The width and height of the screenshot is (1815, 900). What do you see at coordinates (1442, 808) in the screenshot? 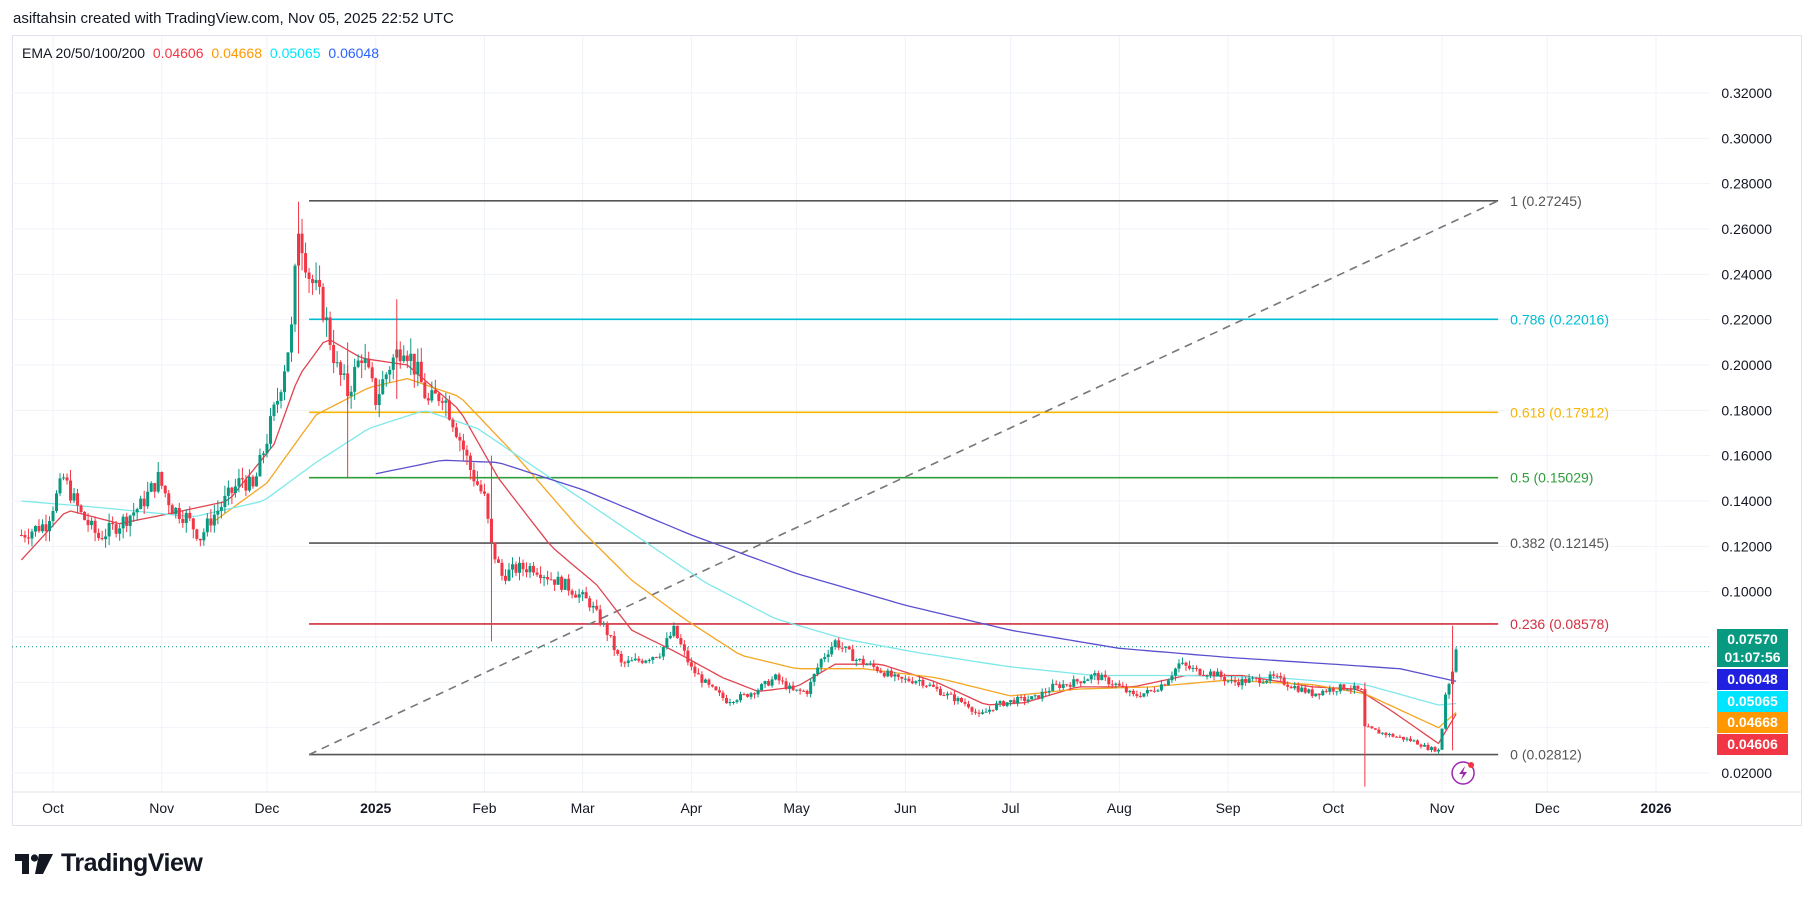
I see `x-tick-label: Nov` at bounding box center [1442, 808].